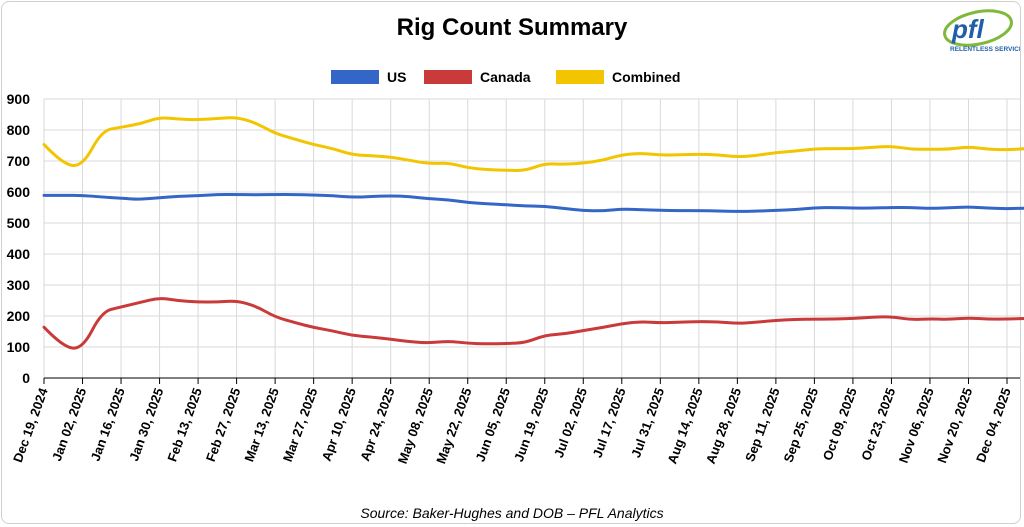 The height and width of the screenshot is (527, 1024). What do you see at coordinates (415, 426) in the screenshot?
I see `x-tick-label: May 08, 2025` at bounding box center [415, 426].